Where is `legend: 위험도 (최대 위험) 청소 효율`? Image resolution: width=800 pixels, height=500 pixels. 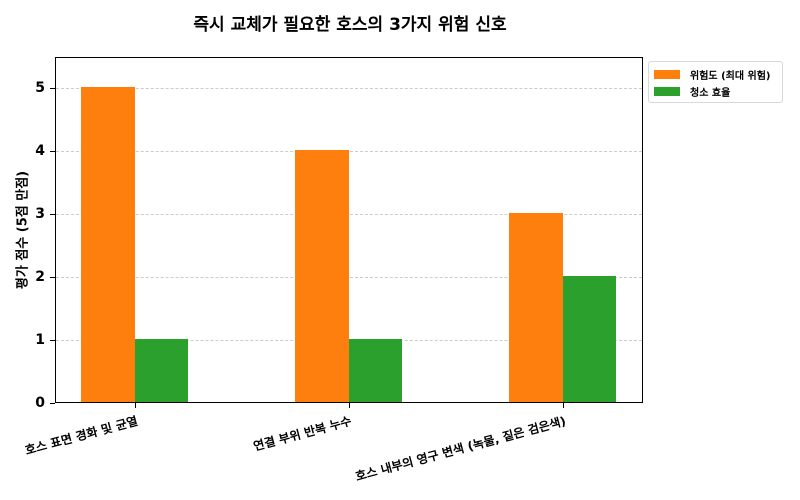
legend: 위험도 (최대 위험) 청소 효율 is located at coordinates (715, 82).